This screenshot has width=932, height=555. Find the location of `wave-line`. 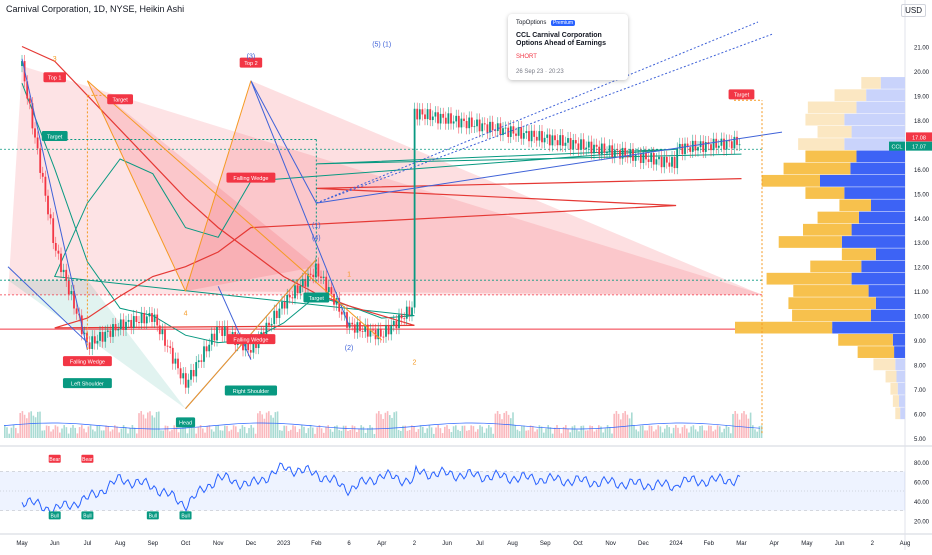

wave-line is located at coordinates (300, 203).